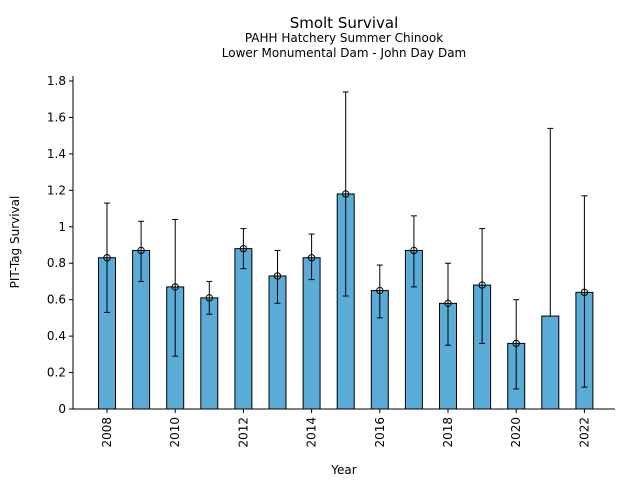  What do you see at coordinates (56, 300) in the screenshot?
I see `y-tick-label: 0.6` at bounding box center [56, 300].